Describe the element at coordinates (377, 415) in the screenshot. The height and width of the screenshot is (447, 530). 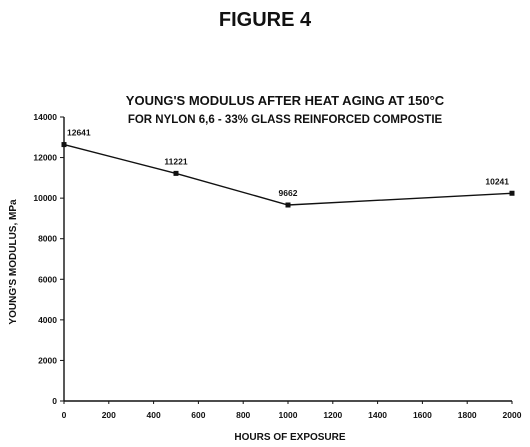
I see `x-tick-label: 1400` at that location.